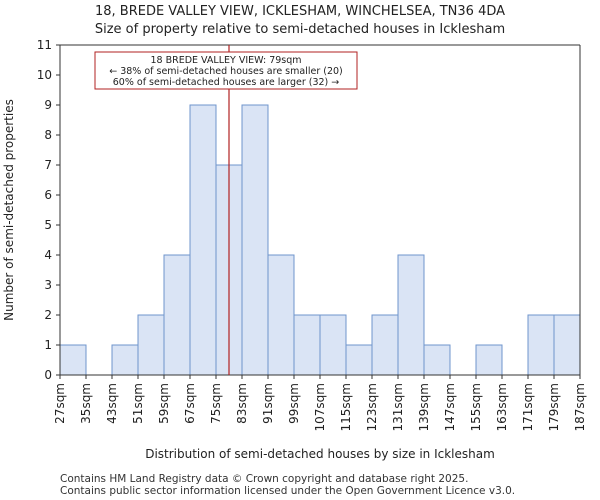  Describe the element at coordinates (294, 403) in the screenshot. I see `x-tick-label: 99sqm` at that location.